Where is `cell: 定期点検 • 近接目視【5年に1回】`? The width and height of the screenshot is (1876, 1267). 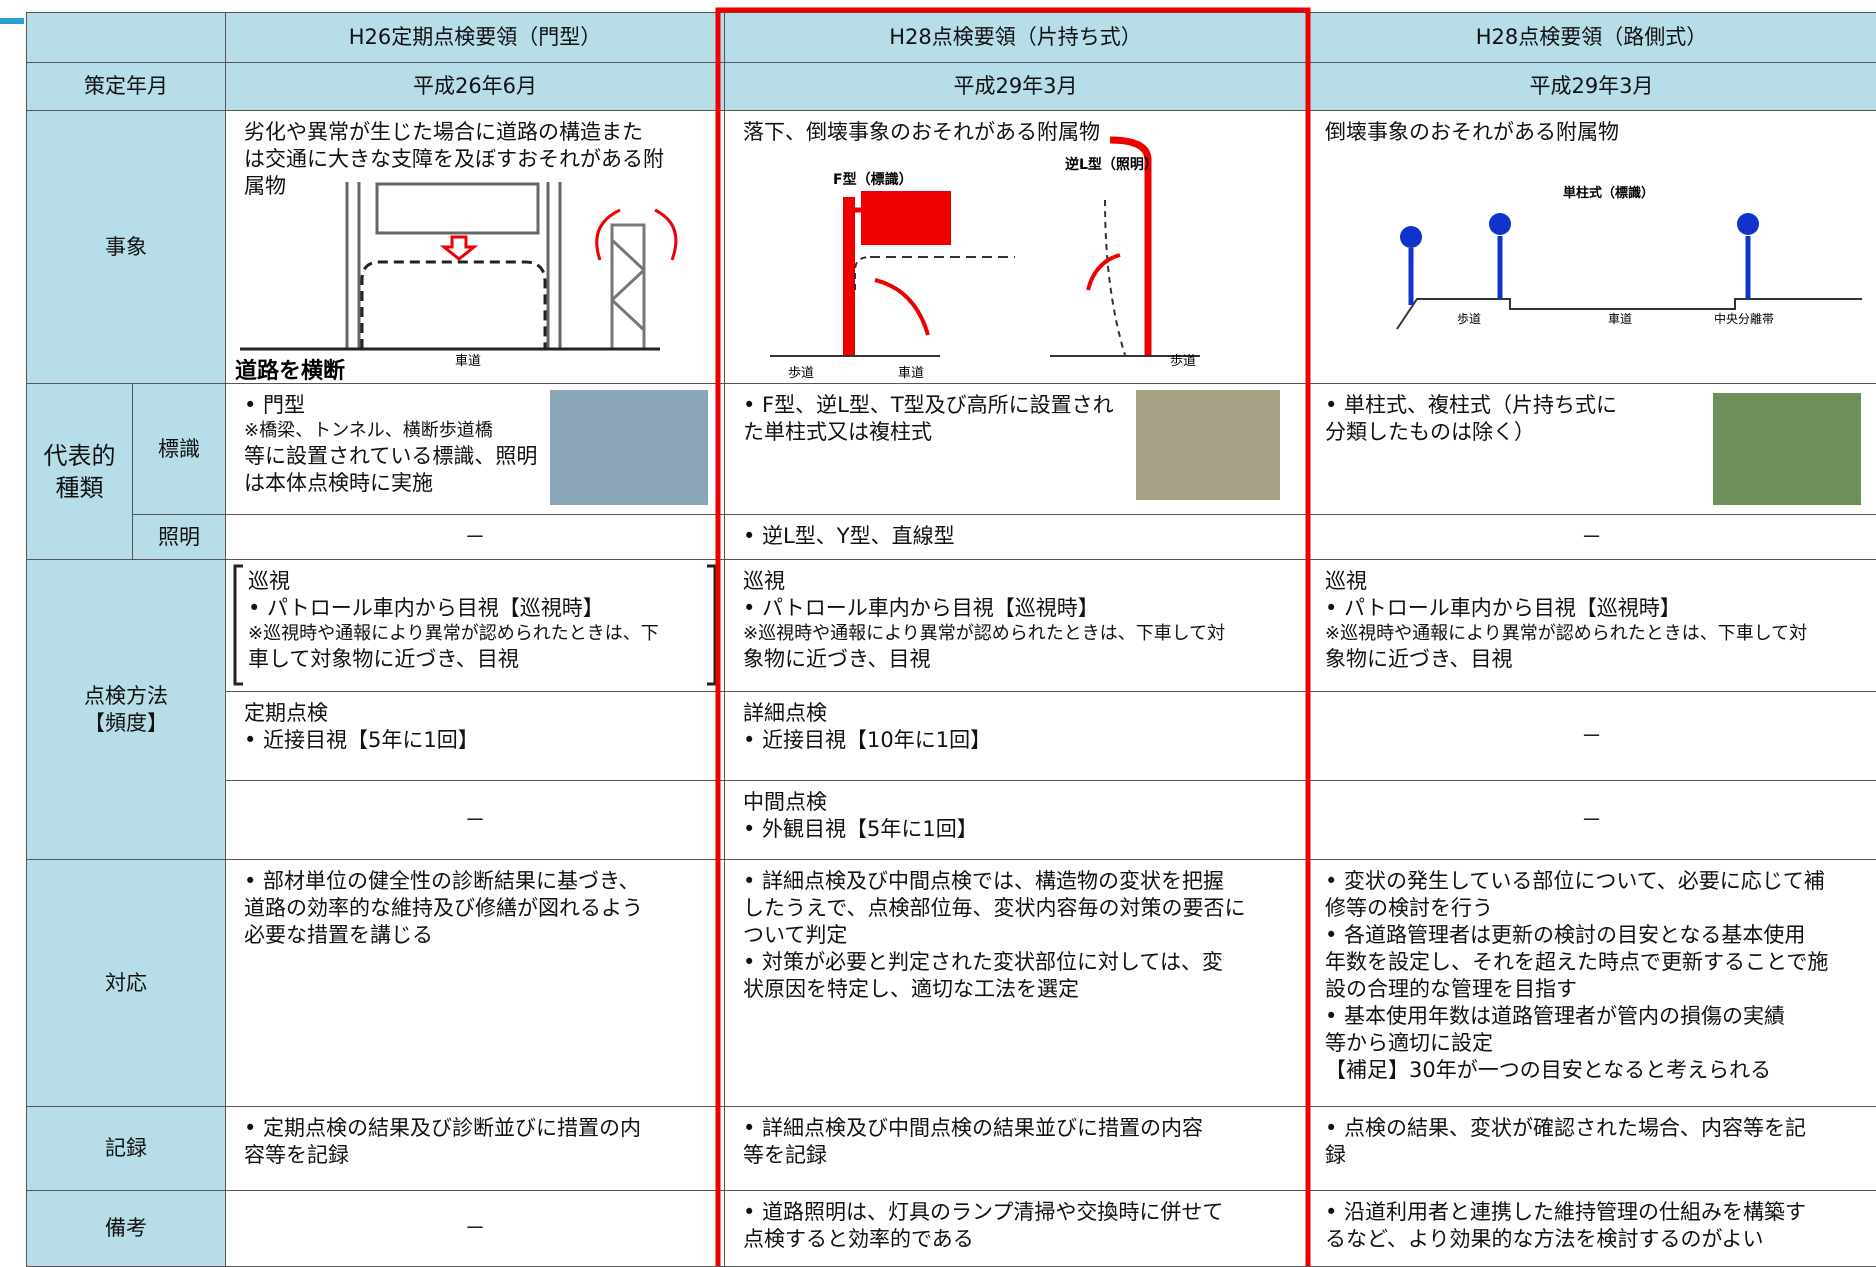 cell: 定期点検 • 近接目視【5年に1回】 is located at coordinates (475, 736).